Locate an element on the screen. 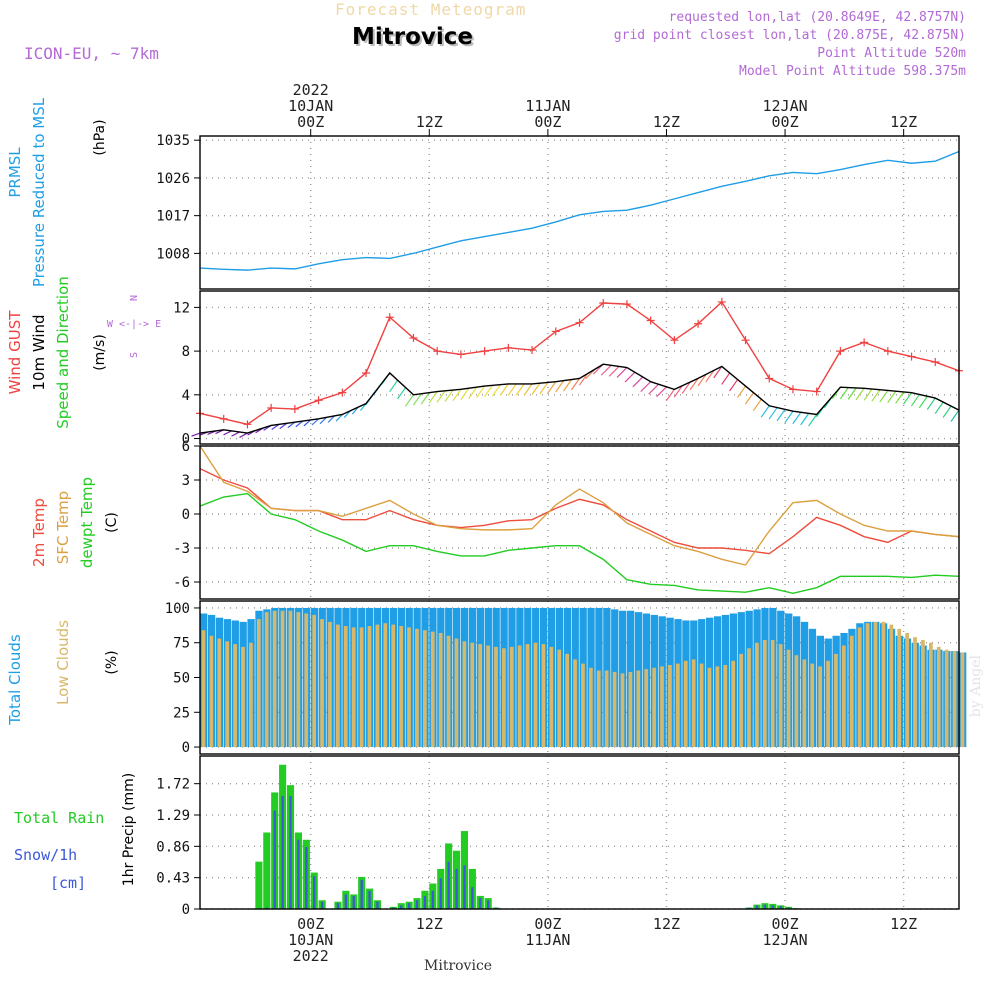  low-clouds-label: Low Clouds is located at coordinates (63, 662).